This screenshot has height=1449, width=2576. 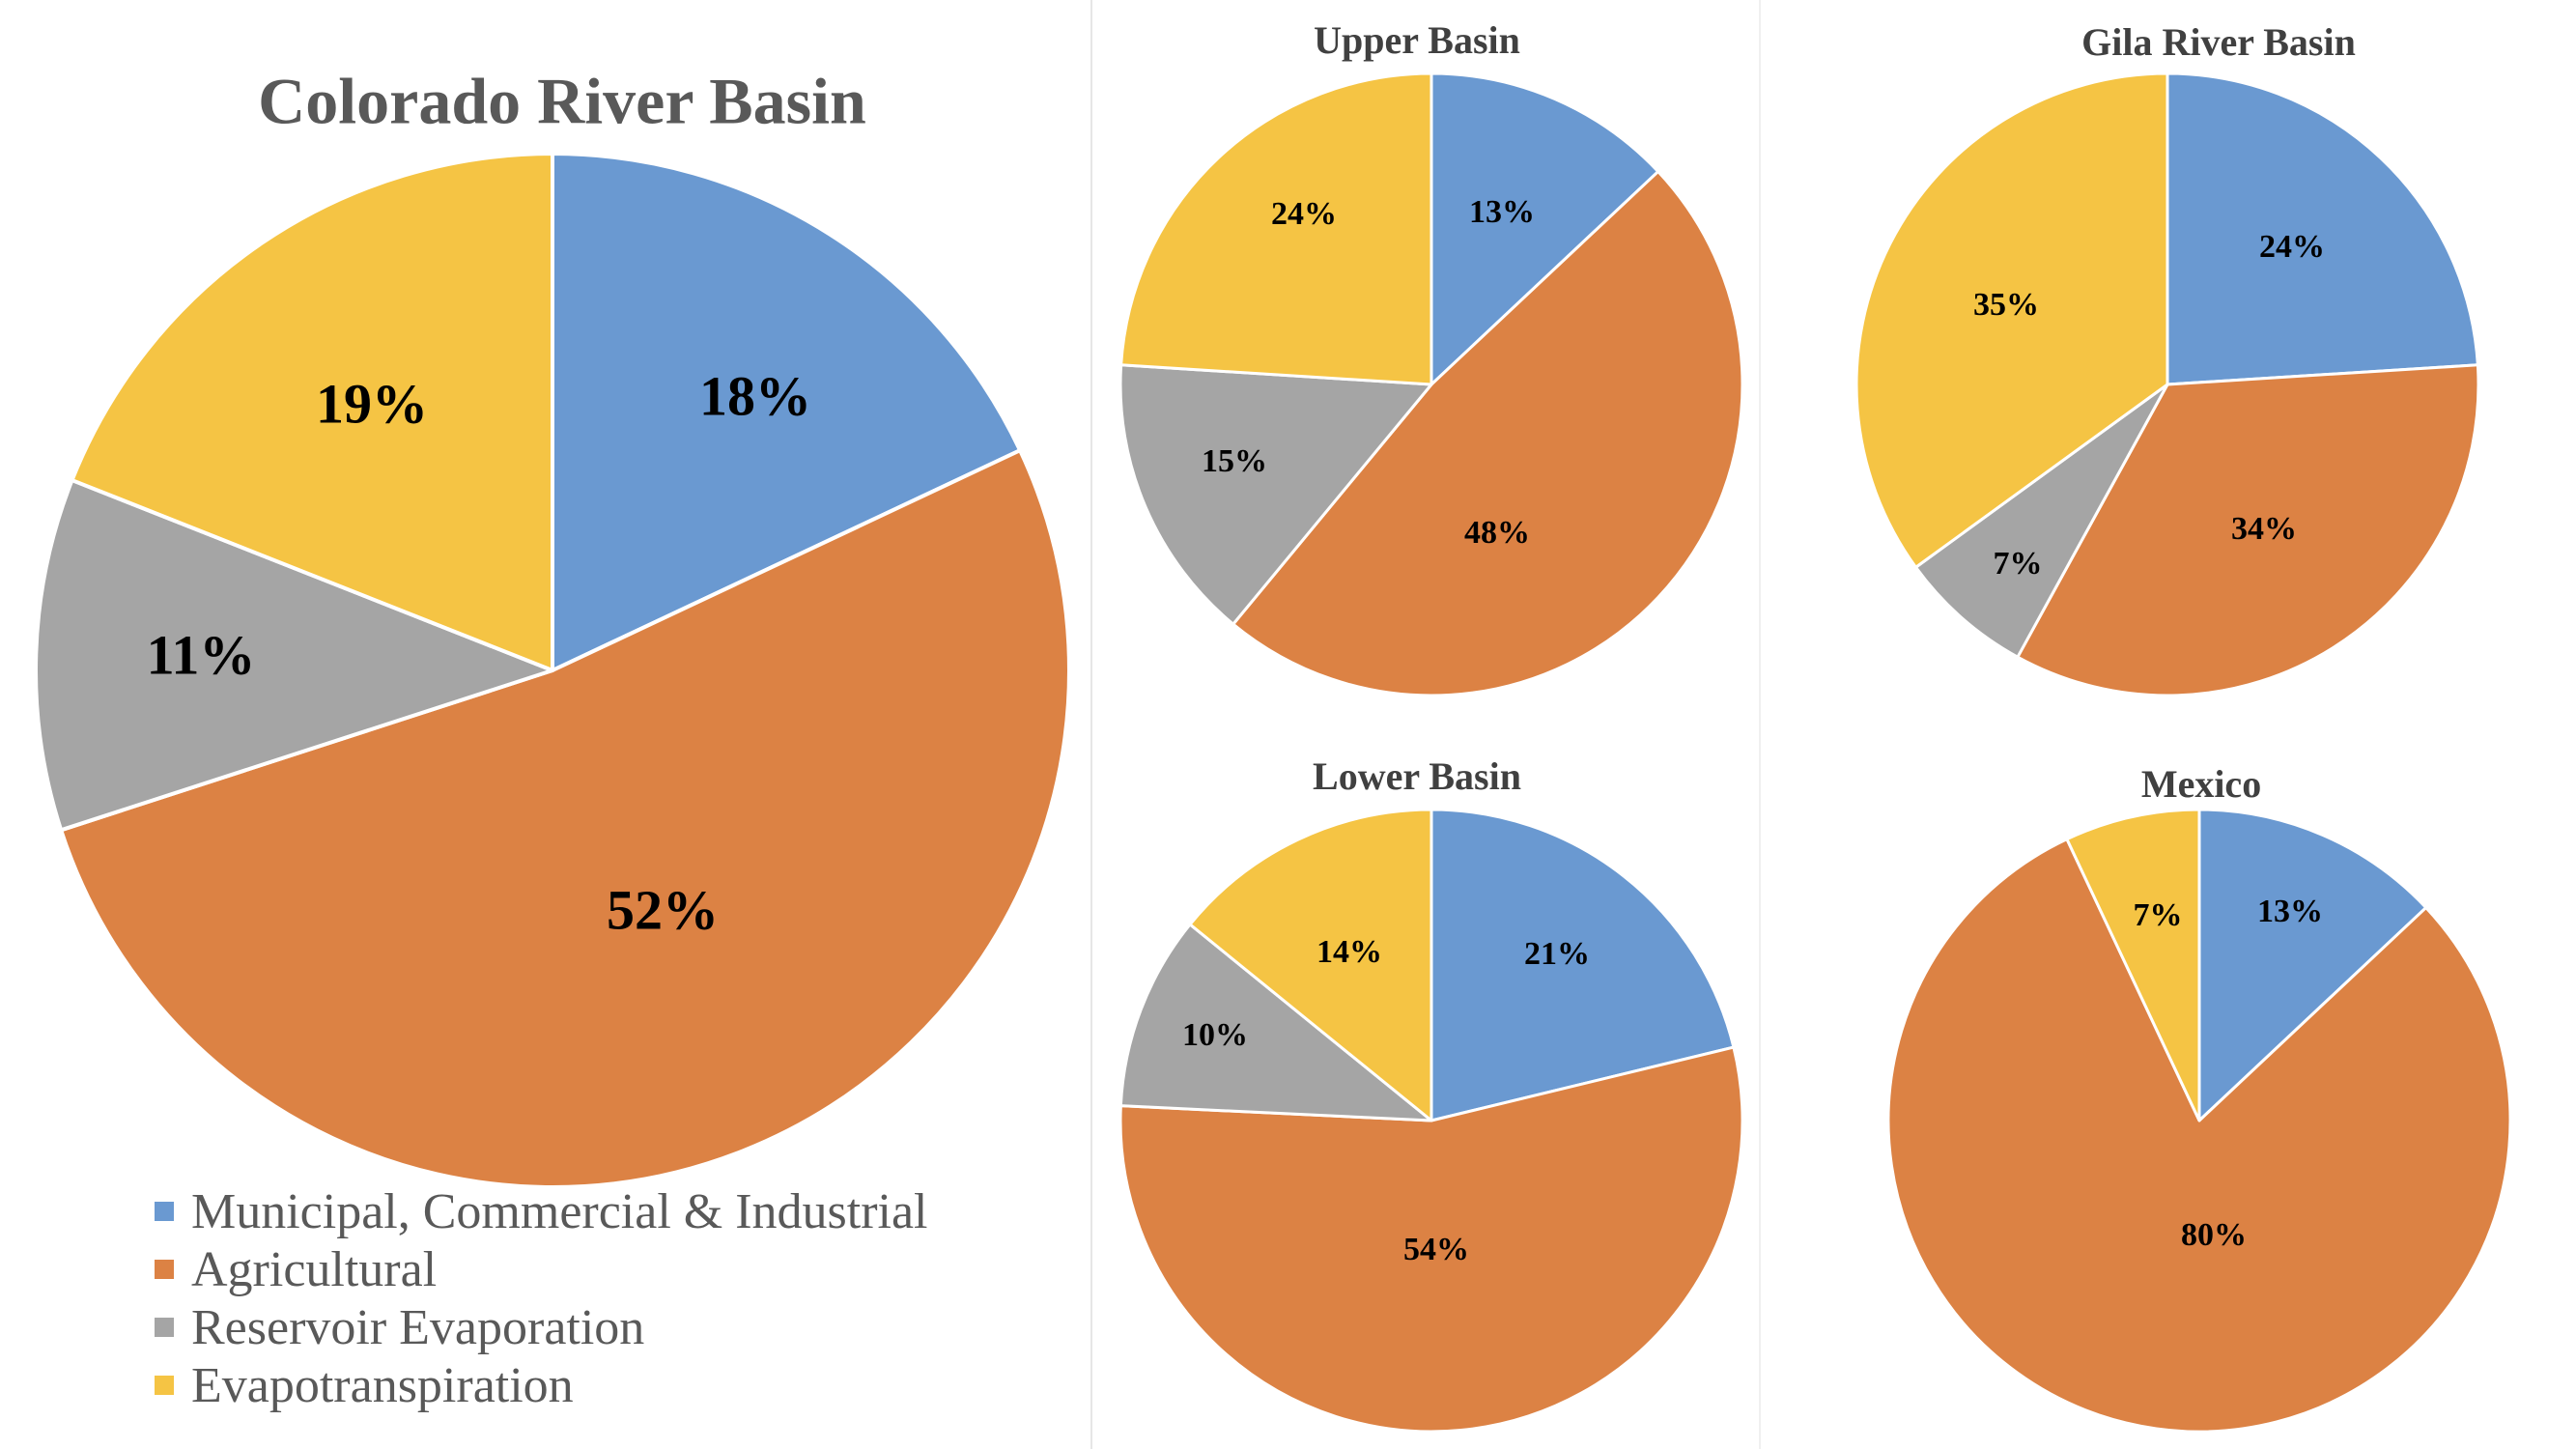 What do you see at coordinates (1417, 40) in the screenshot?
I see `chart-title: Upper Basin` at bounding box center [1417, 40].